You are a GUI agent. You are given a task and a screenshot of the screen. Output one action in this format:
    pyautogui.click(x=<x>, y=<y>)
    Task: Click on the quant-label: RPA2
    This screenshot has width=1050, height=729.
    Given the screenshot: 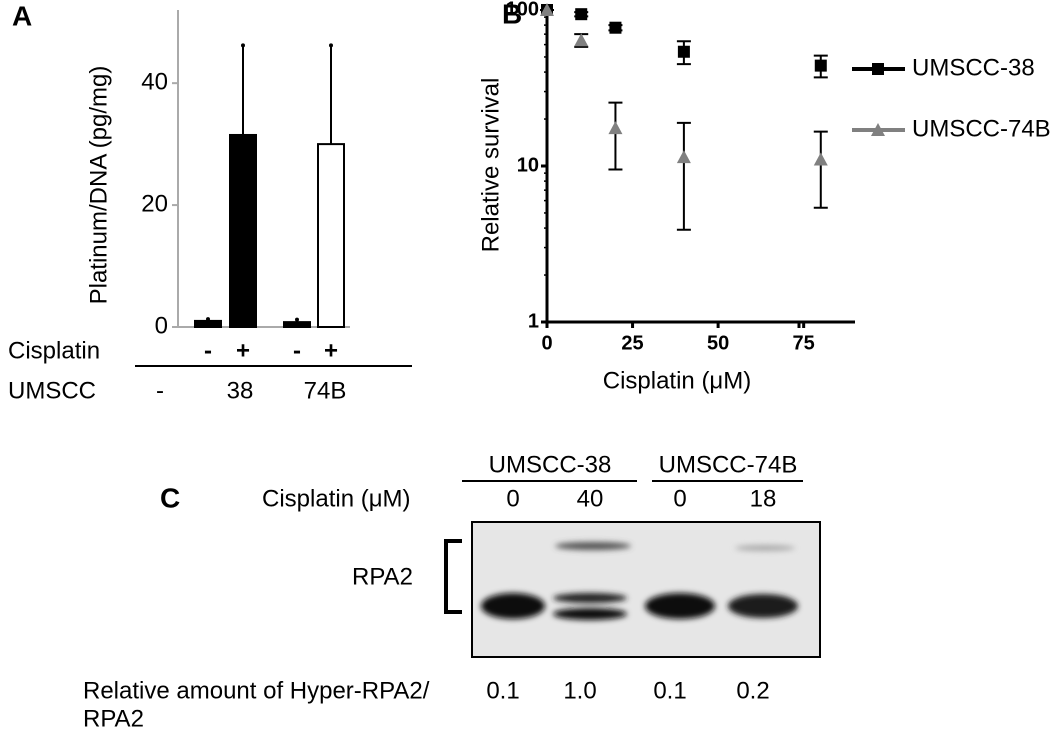 What is the action you would take?
    pyautogui.click(x=113, y=717)
    